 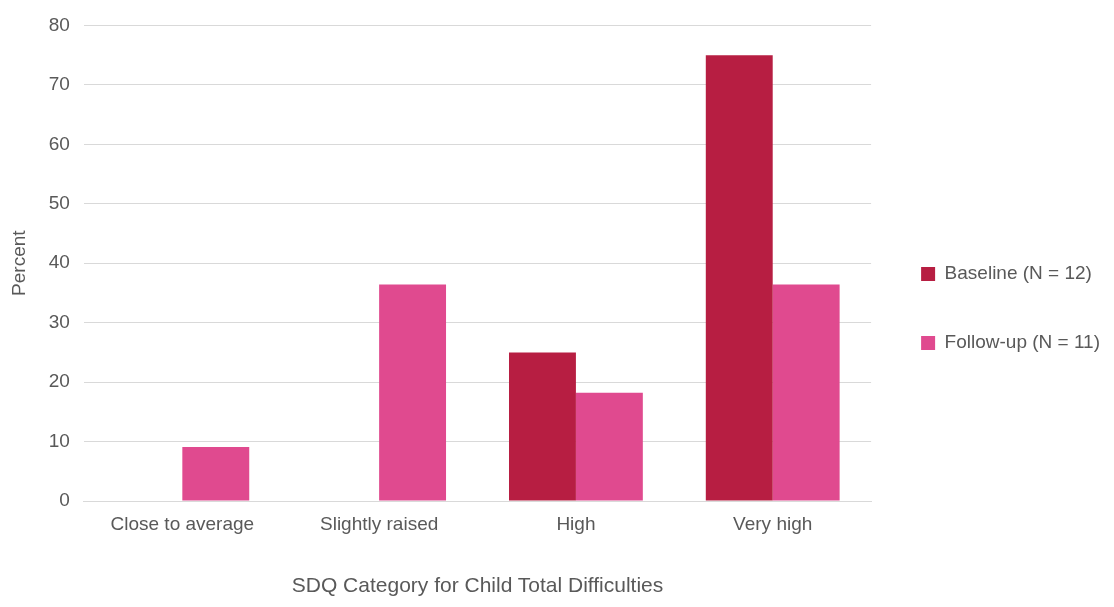 I want to click on y-tick-label: 20, so click(x=59, y=381).